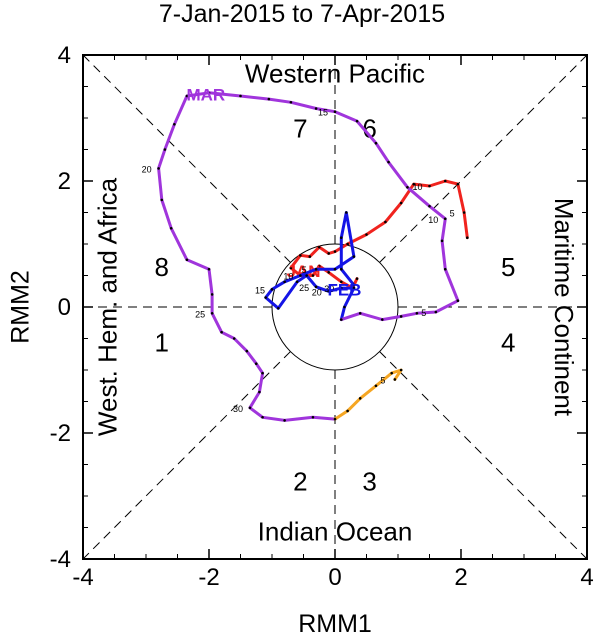 The width and height of the screenshot is (604, 640). Describe the element at coordinates (186, 455) in the screenshot. I see `diagonal-divider-sw` at that location.